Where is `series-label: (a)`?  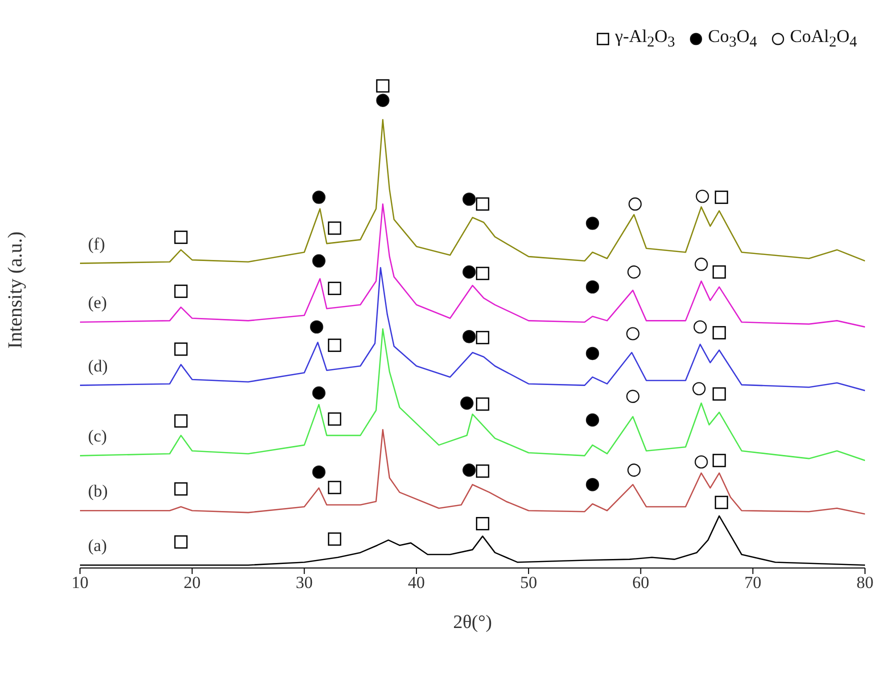
series-label: (a) is located at coordinates (97, 546).